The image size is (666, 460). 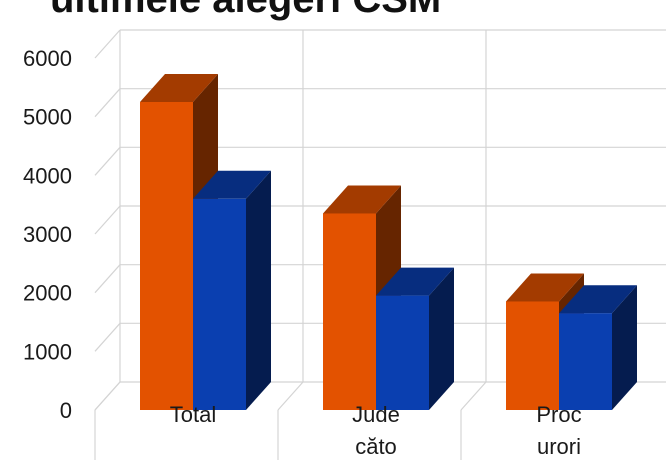 I want to click on y-tick-label: 0, so click(x=66, y=410).